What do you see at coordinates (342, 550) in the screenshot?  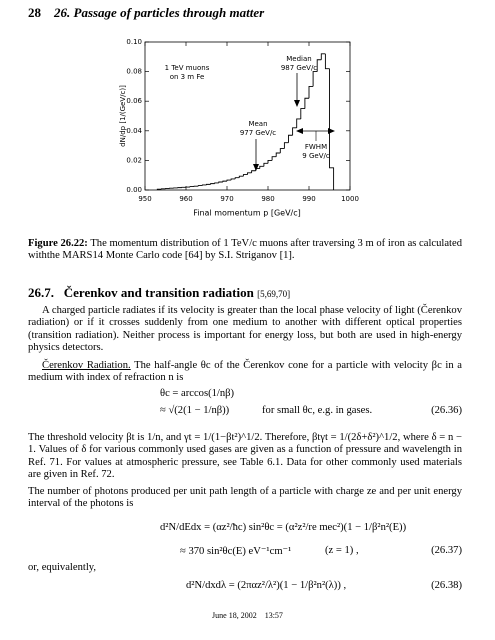 I see `equation-note: (z = 1) ,` at bounding box center [342, 550].